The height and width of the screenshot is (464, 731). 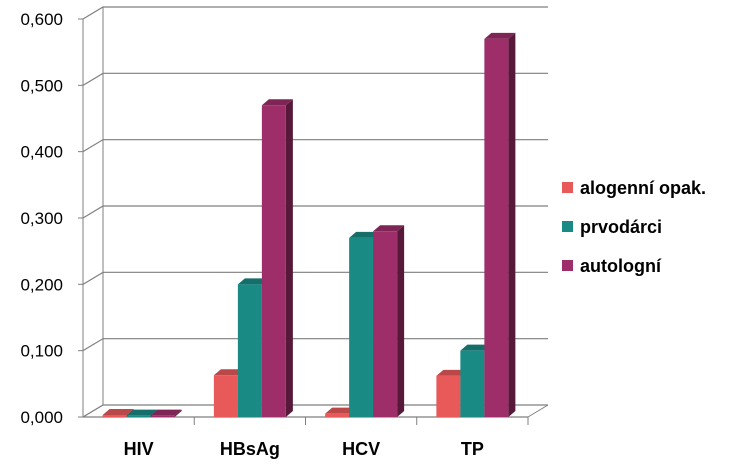 What do you see at coordinates (41, 152) in the screenshot?
I see `y-tick-label: 0,400` at bounding box center [41, 152].